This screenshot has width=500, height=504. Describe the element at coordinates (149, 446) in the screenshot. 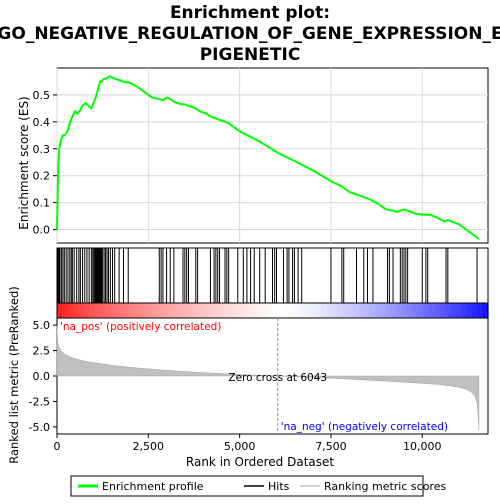

I see `x-tick-label: 2,500` at that location.